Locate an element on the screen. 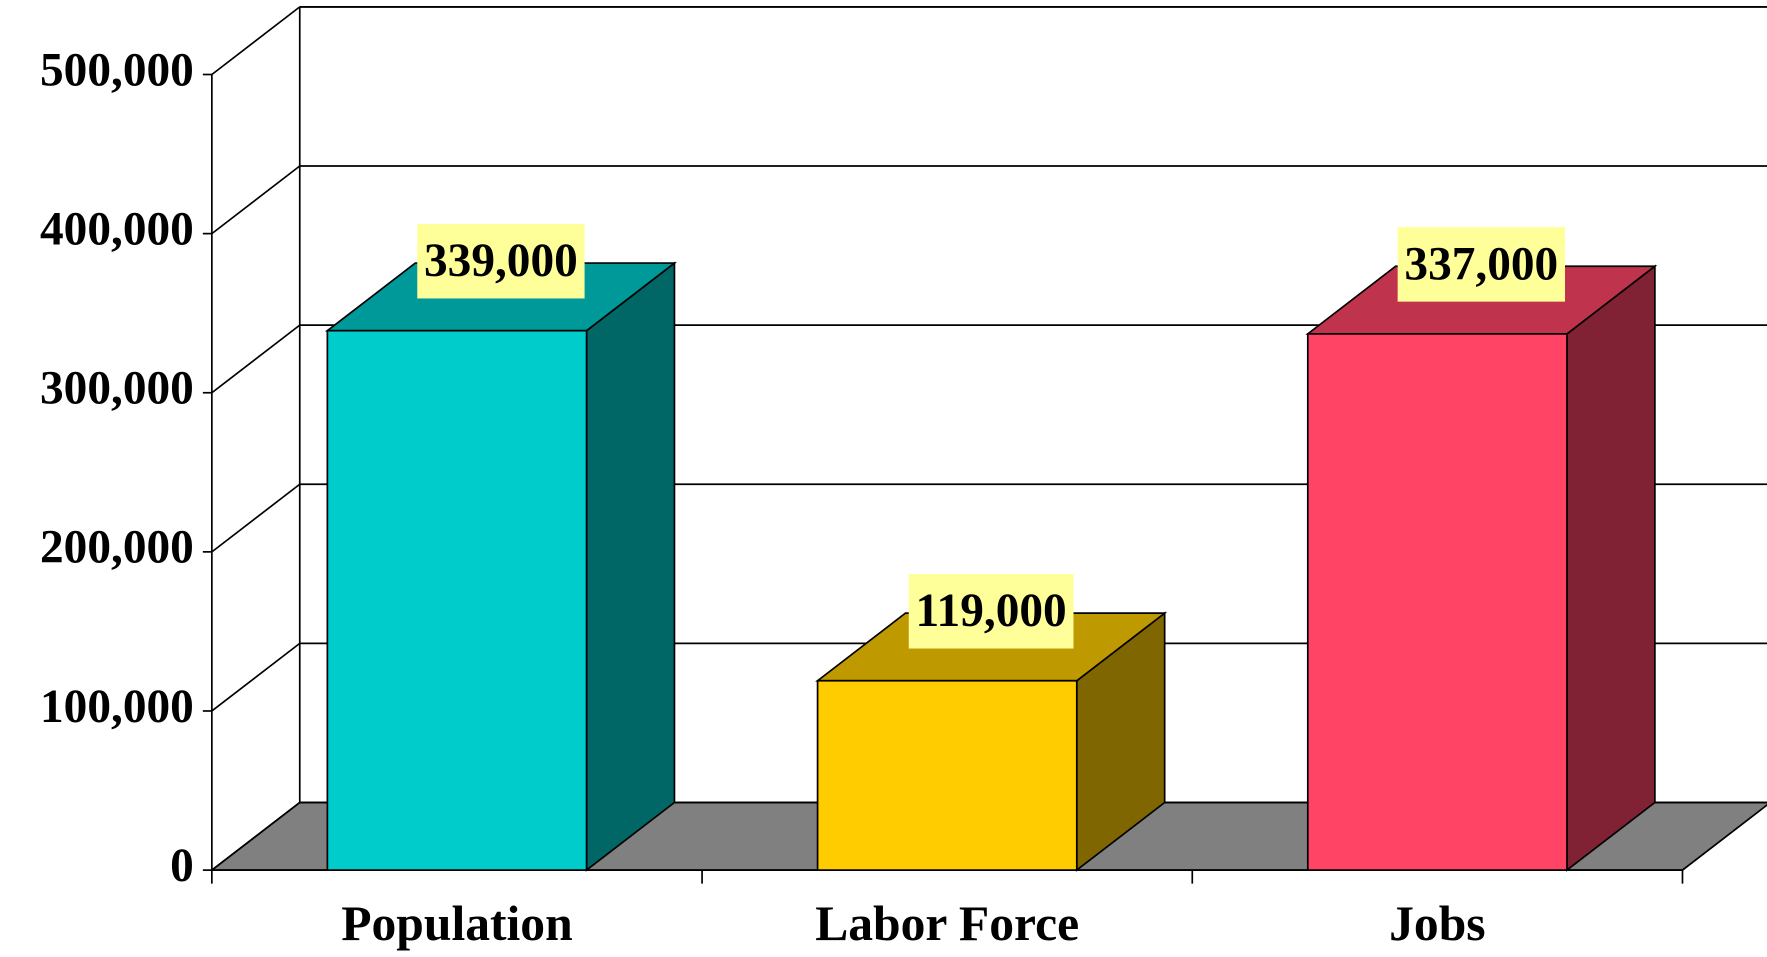 Image resolution: width=1767 pixels, height=957 pixels. x-tick-label: Jobs is located at coordinates (1437, 923).